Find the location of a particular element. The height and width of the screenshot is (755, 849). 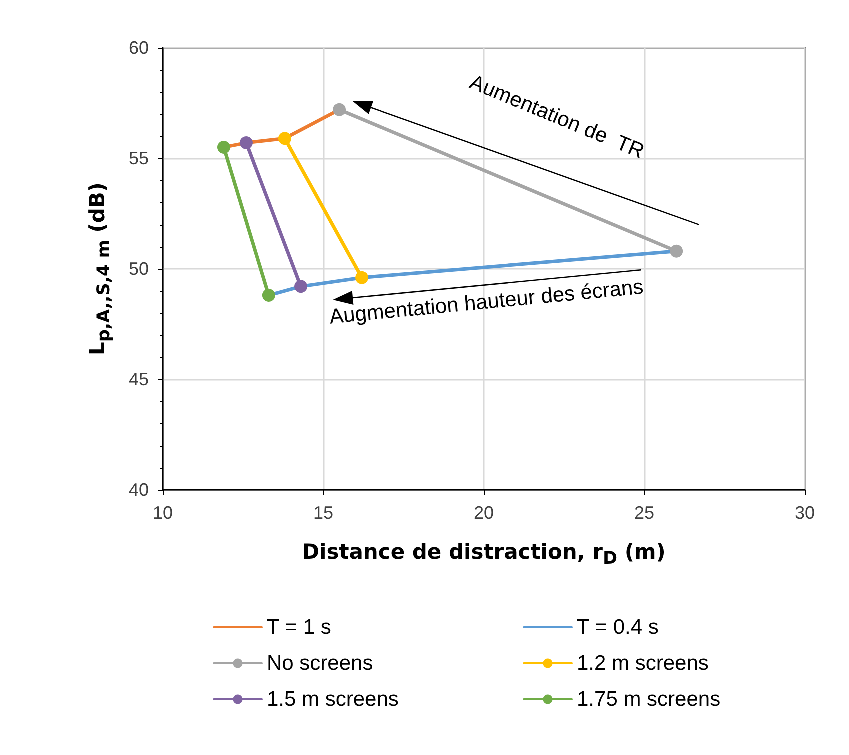

legend-label: T = 1 s is located at coordinates (299, 627).